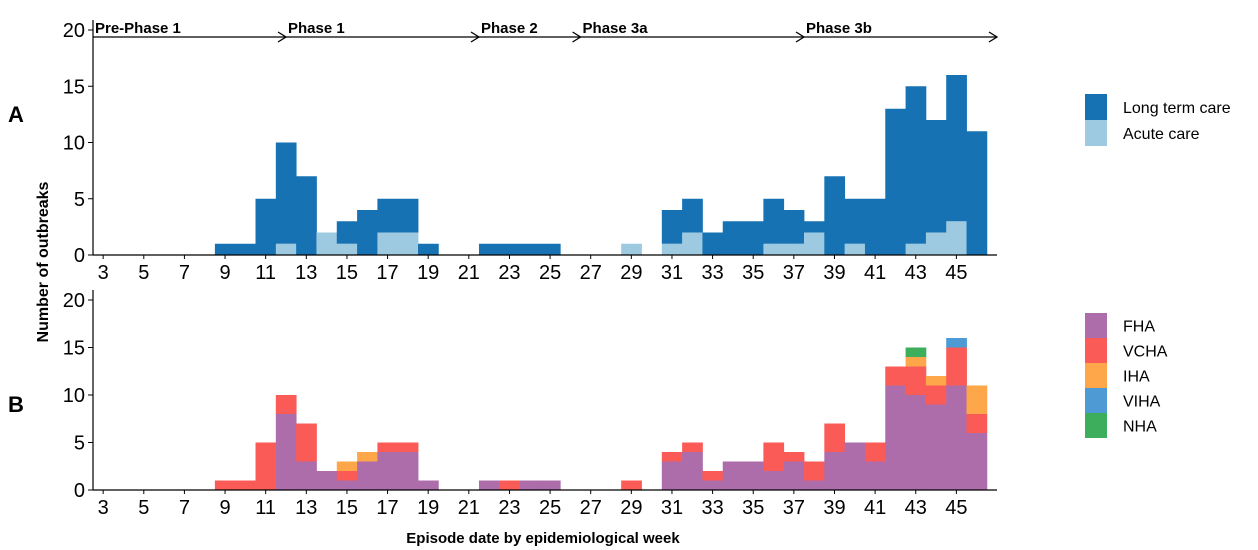  I want to click on legend-item: VCHA, so click(1126, 350).